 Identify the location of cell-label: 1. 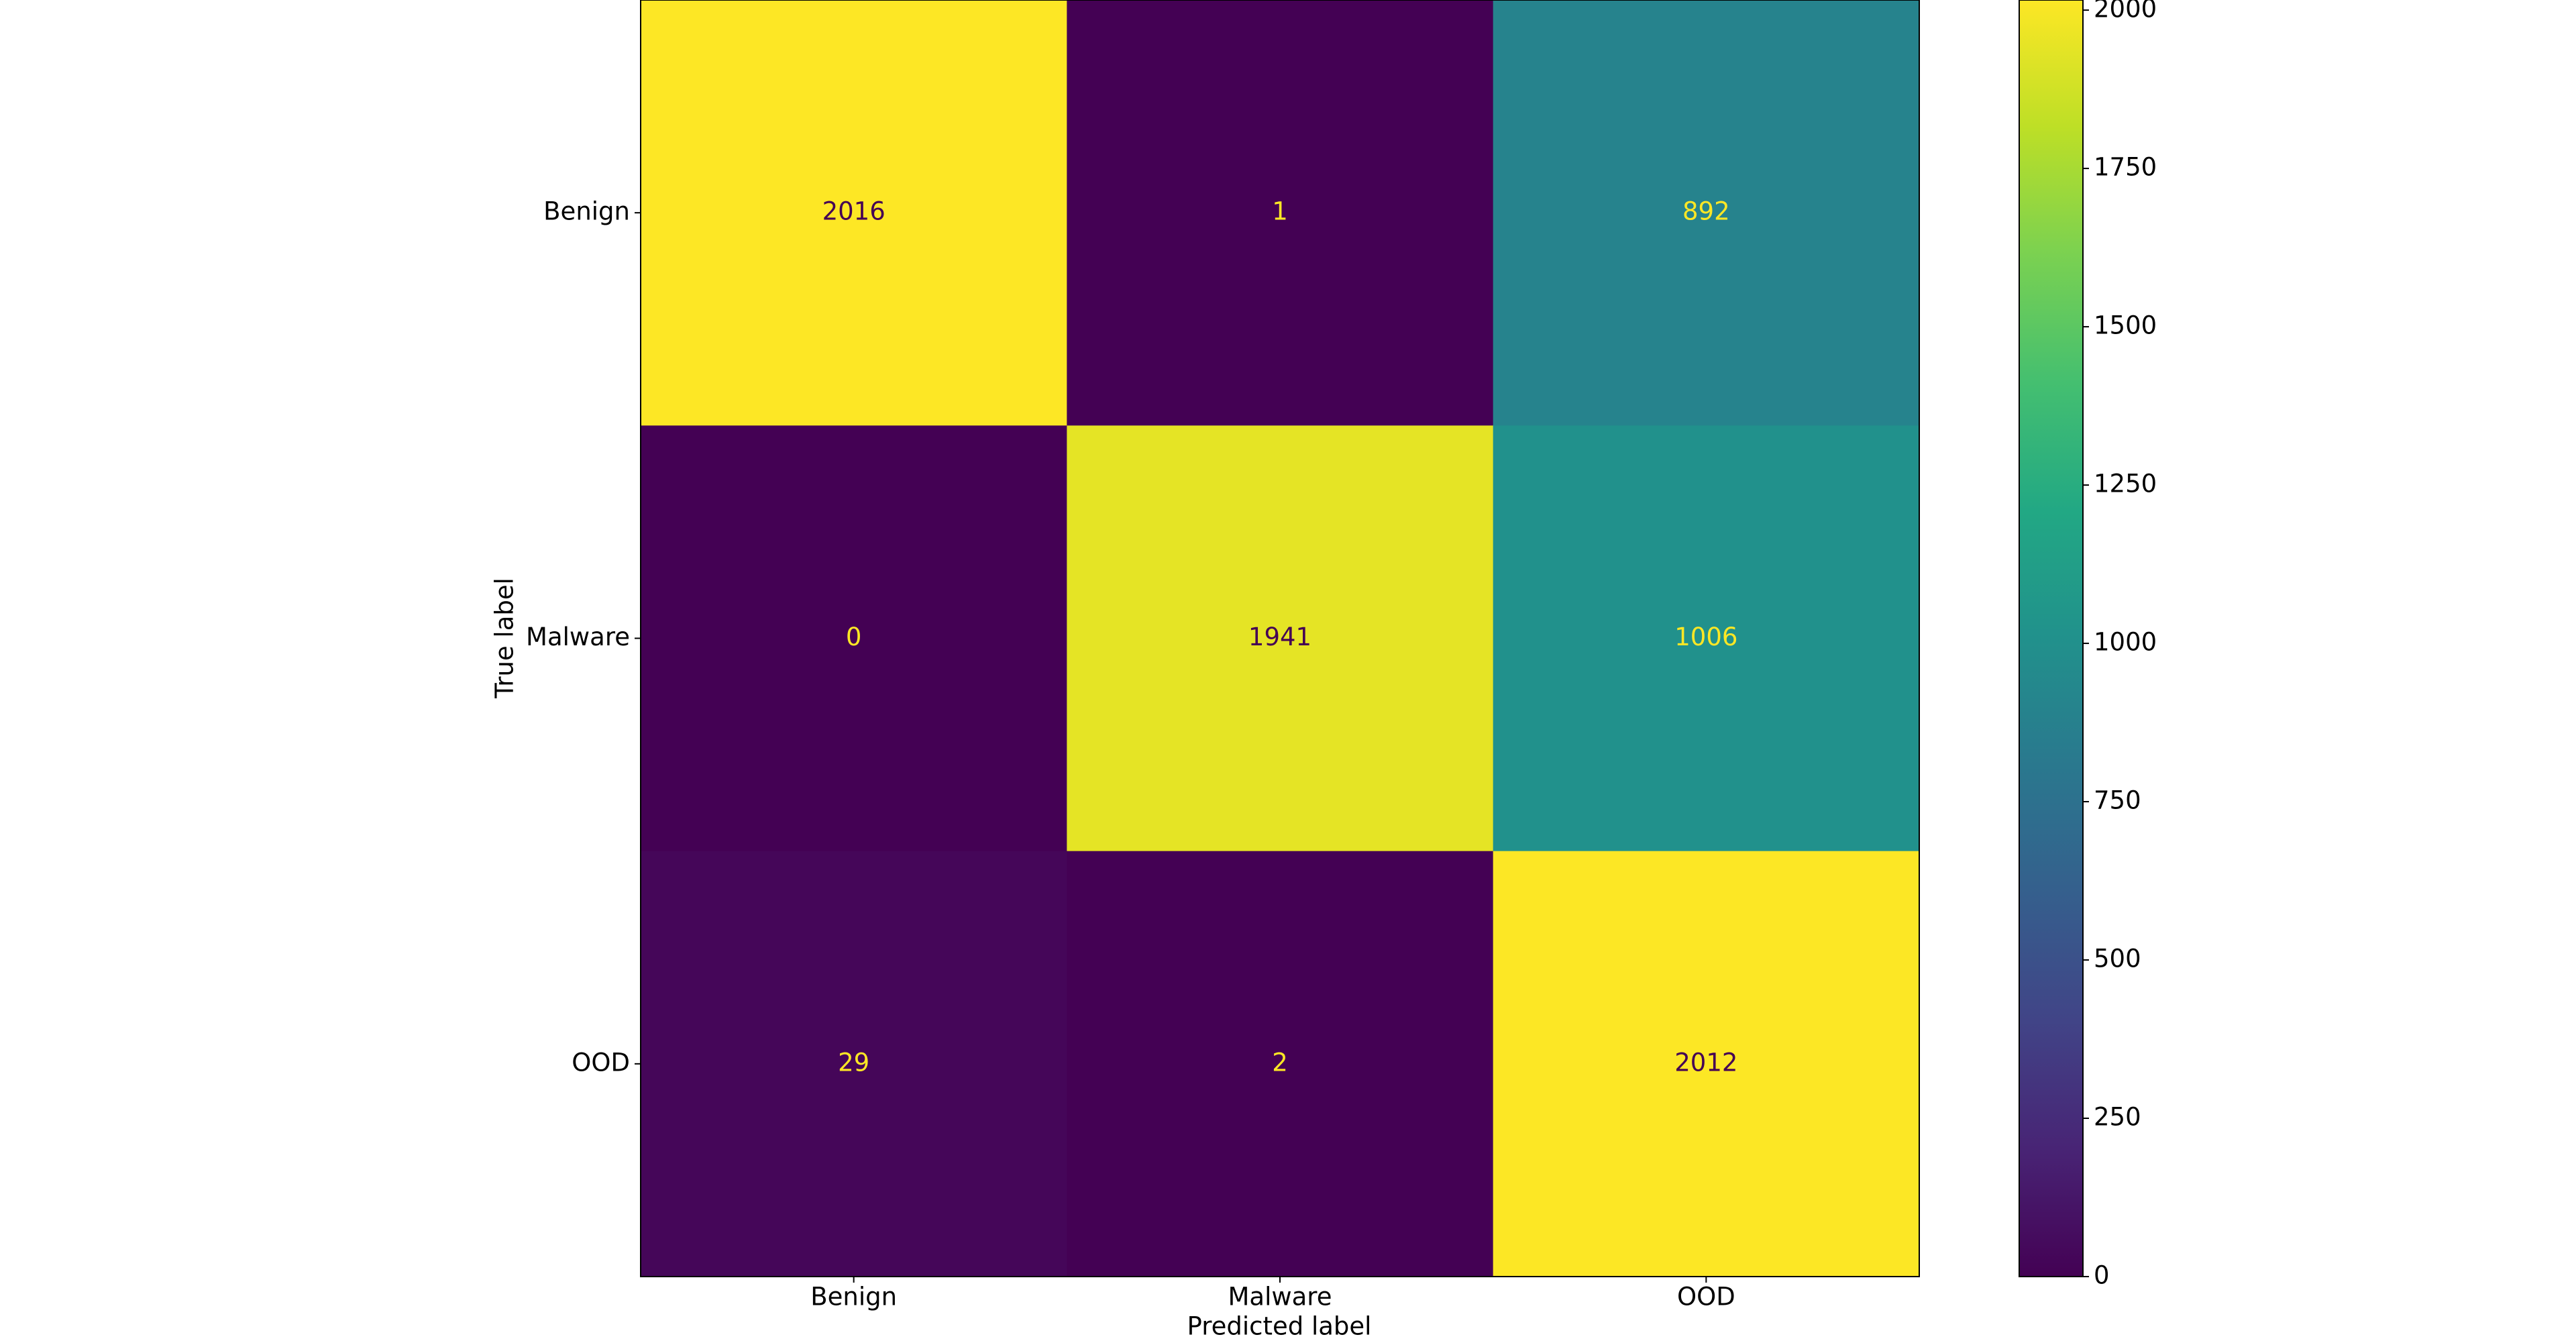
(1280, 211).